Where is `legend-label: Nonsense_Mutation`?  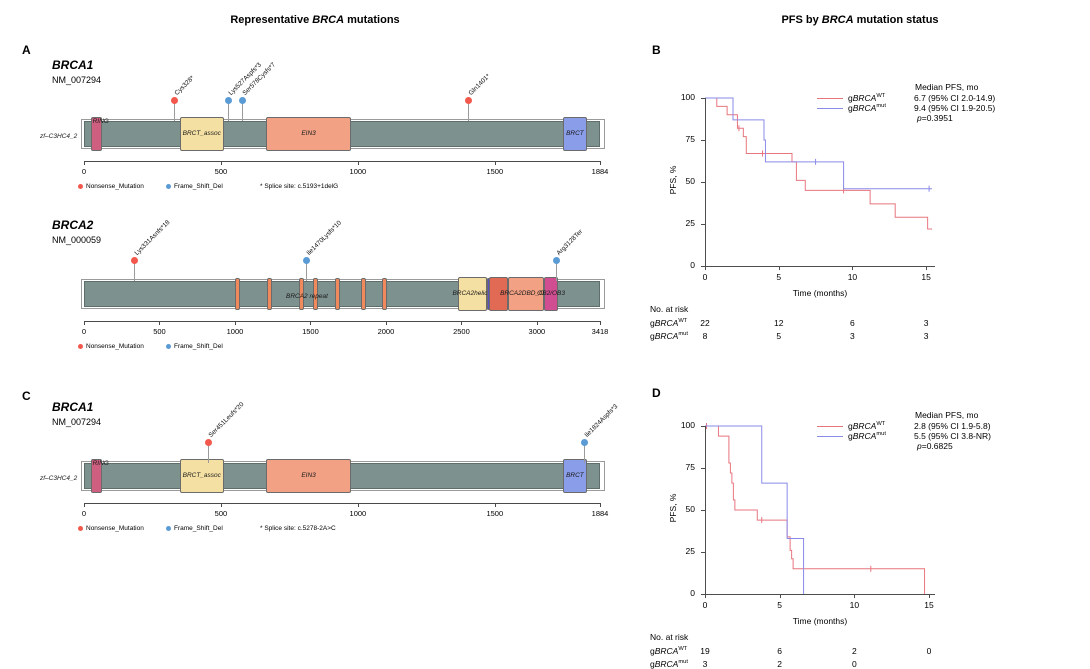 legend-label: Nonsense_Mutation is located at coordinates (115, 346).